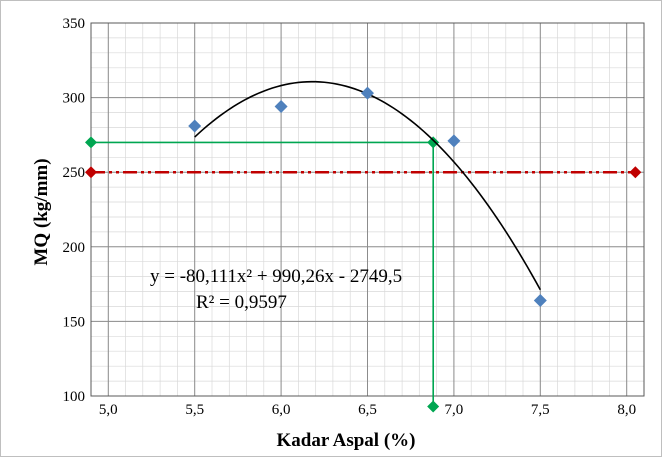 This screenshot has height=462, width=662. I want to click on x-tick-label: 6,5, so click(367, 410).